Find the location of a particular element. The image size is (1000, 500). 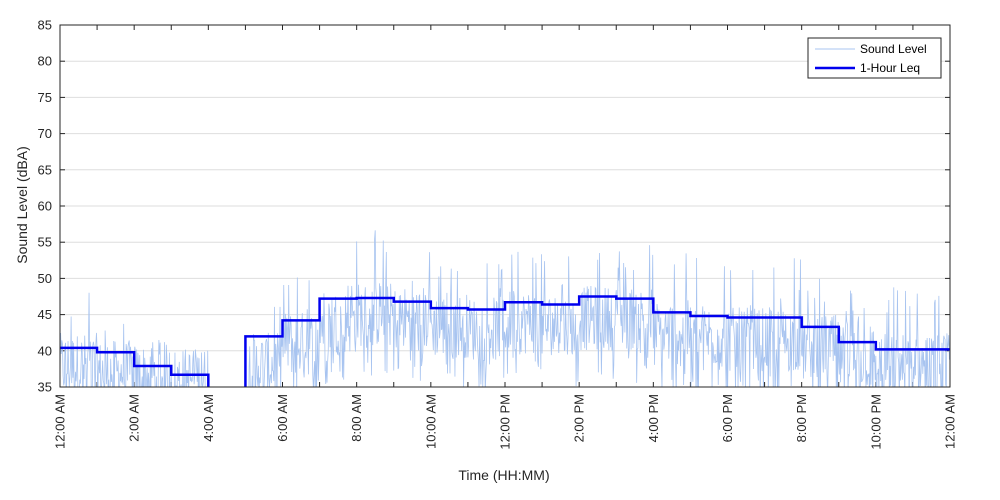

y-tick-label: 85 is located at coordinates (45, 25).